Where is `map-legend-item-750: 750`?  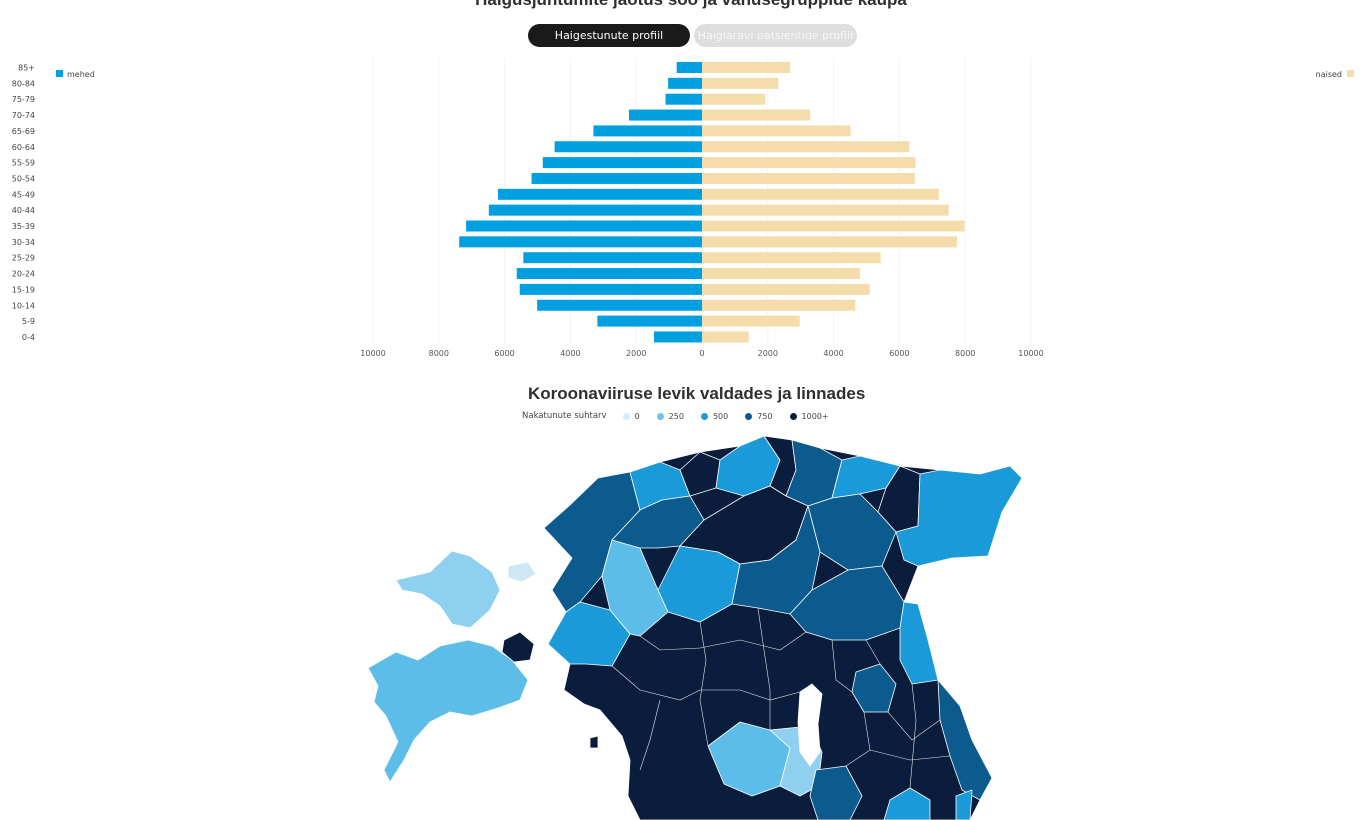
map-legend-item-750: 750 is located at coordinates (759, 416).